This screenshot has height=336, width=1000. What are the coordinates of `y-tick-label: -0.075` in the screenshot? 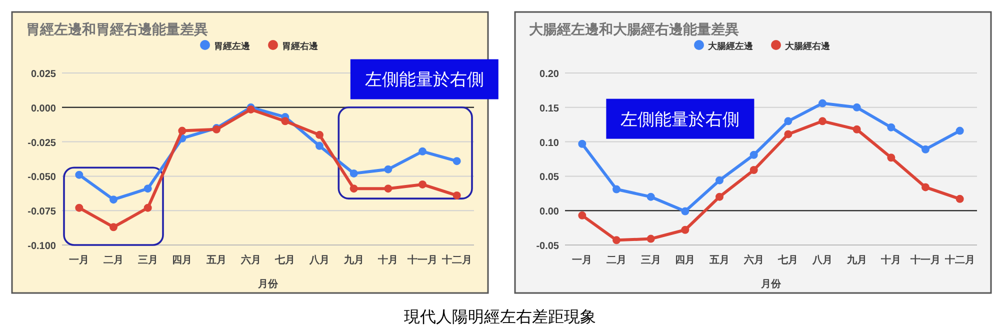 It's located at (42, 212).